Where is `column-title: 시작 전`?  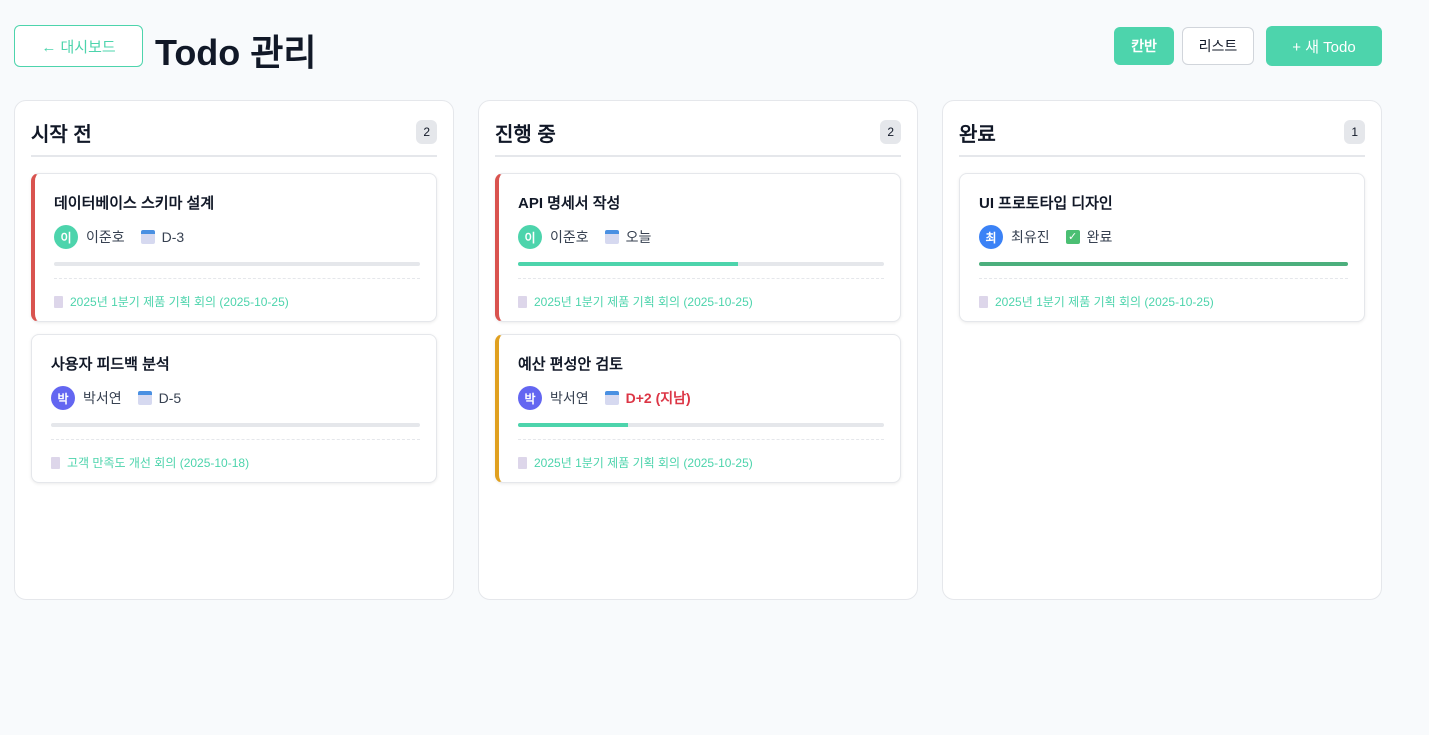
column-title: 시작 전 is located at coordinates (61, 134).